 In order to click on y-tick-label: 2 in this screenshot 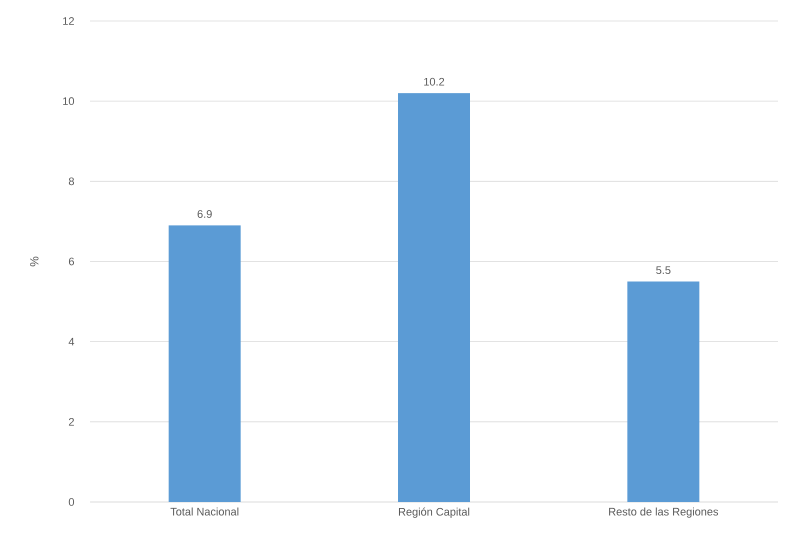, I will do `click(71, 422)`.